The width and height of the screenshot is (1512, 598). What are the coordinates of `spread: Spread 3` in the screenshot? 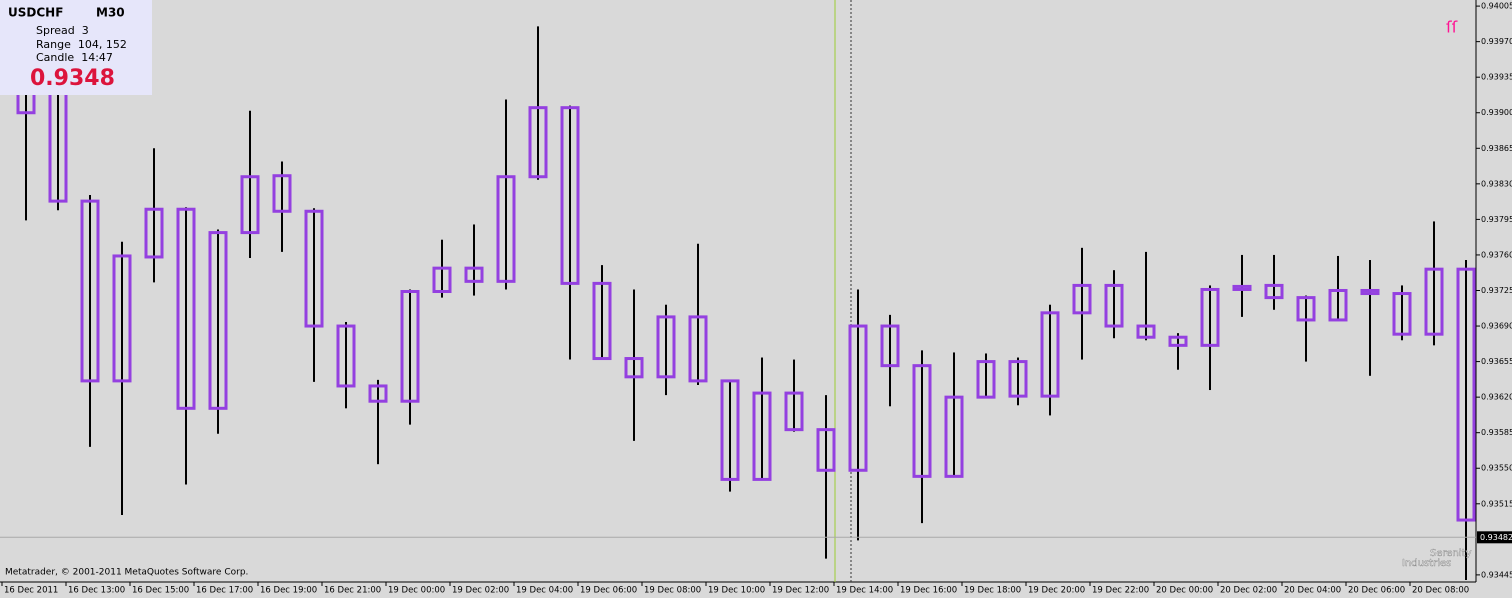 It's located at (62, 30).